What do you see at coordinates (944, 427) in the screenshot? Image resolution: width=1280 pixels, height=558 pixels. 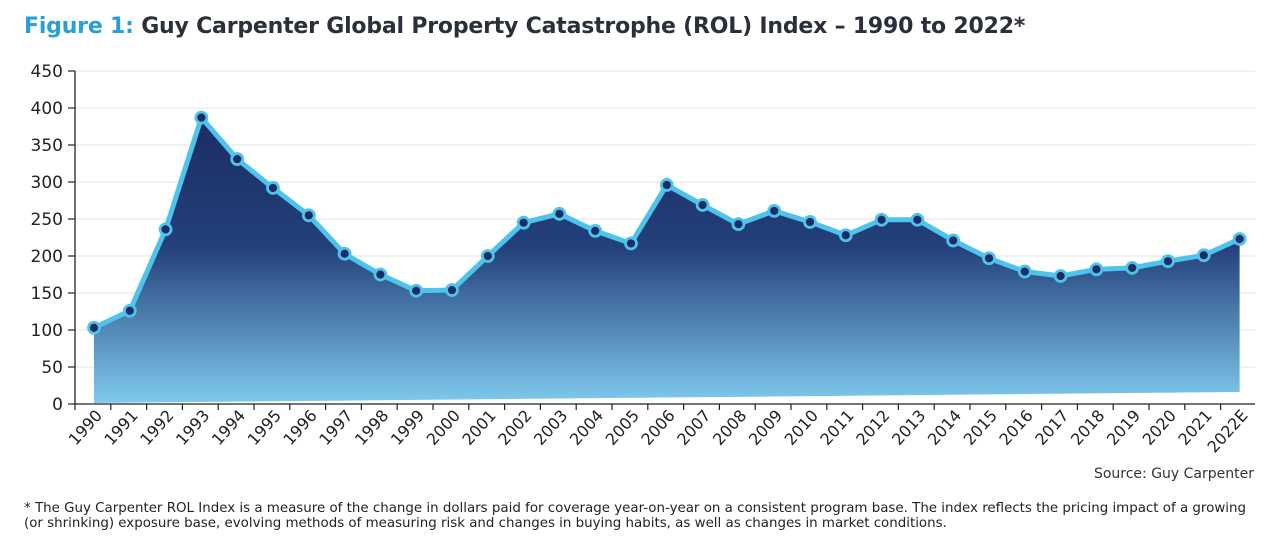 I see `x-tick-label: 2014` at bounding box center [944, 427].